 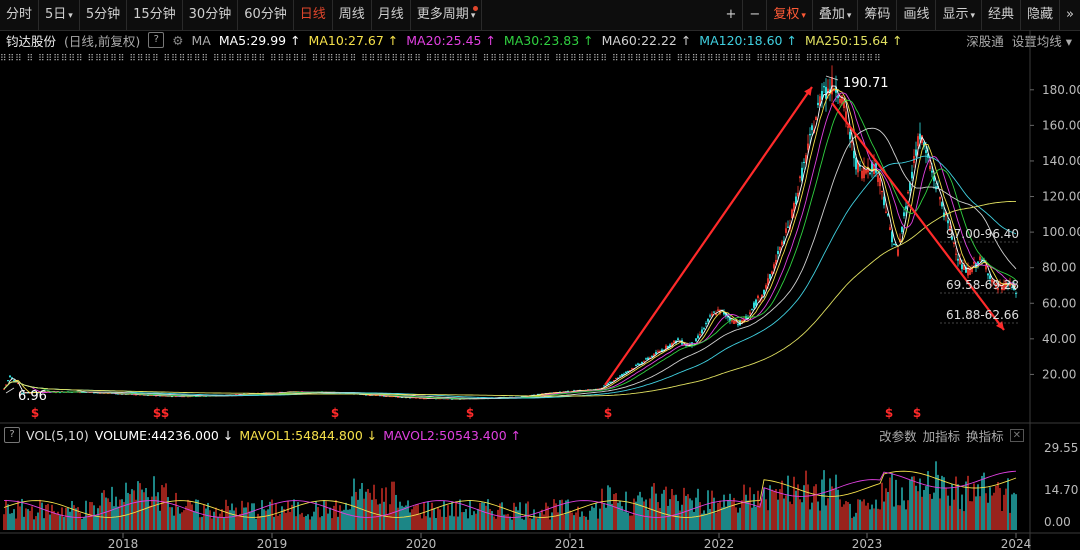 I want to click on toolbar-tool-label: 经典, so click(x=1001, y=14).